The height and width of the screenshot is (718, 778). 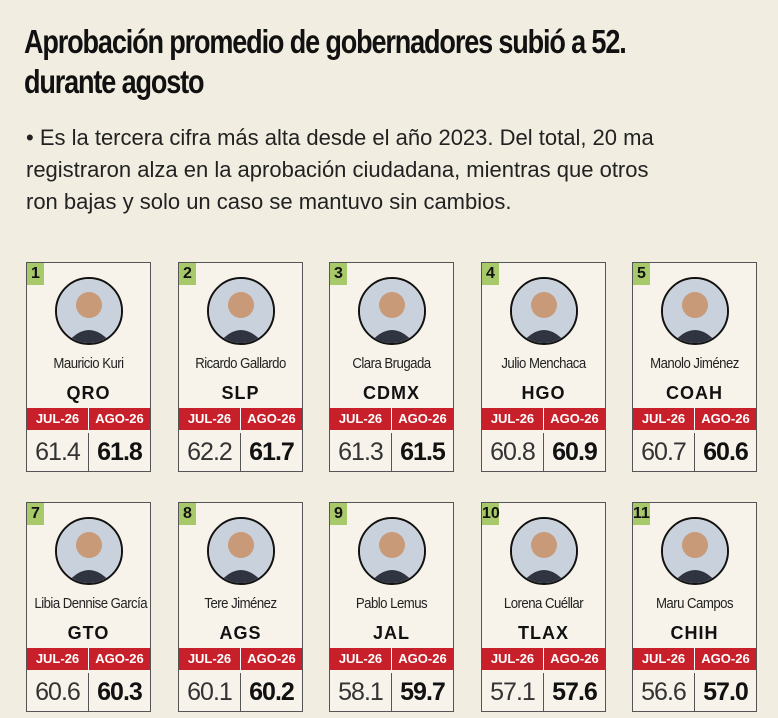 What do you see at coordinates (543, 452) in the screenshot?
I see `approval-values: 60.8 60.9` at bounding box center [543, 452].